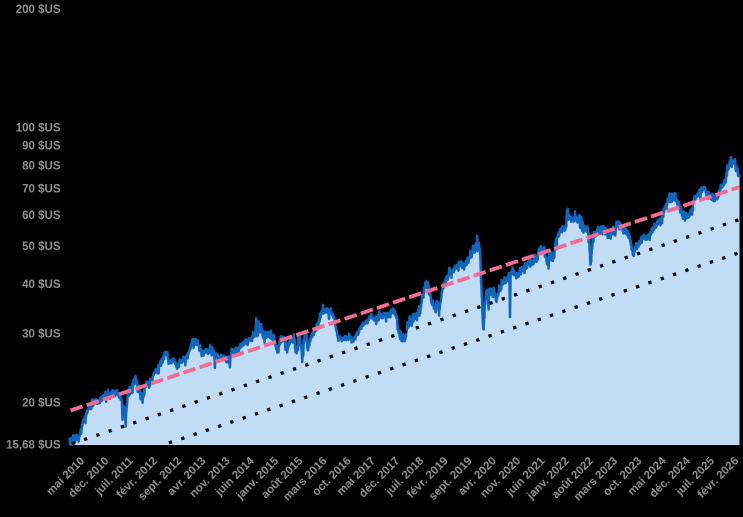 This screenshot has height=517, width=743. I want to click on svg-text: 90 $US, so click(41, 147).